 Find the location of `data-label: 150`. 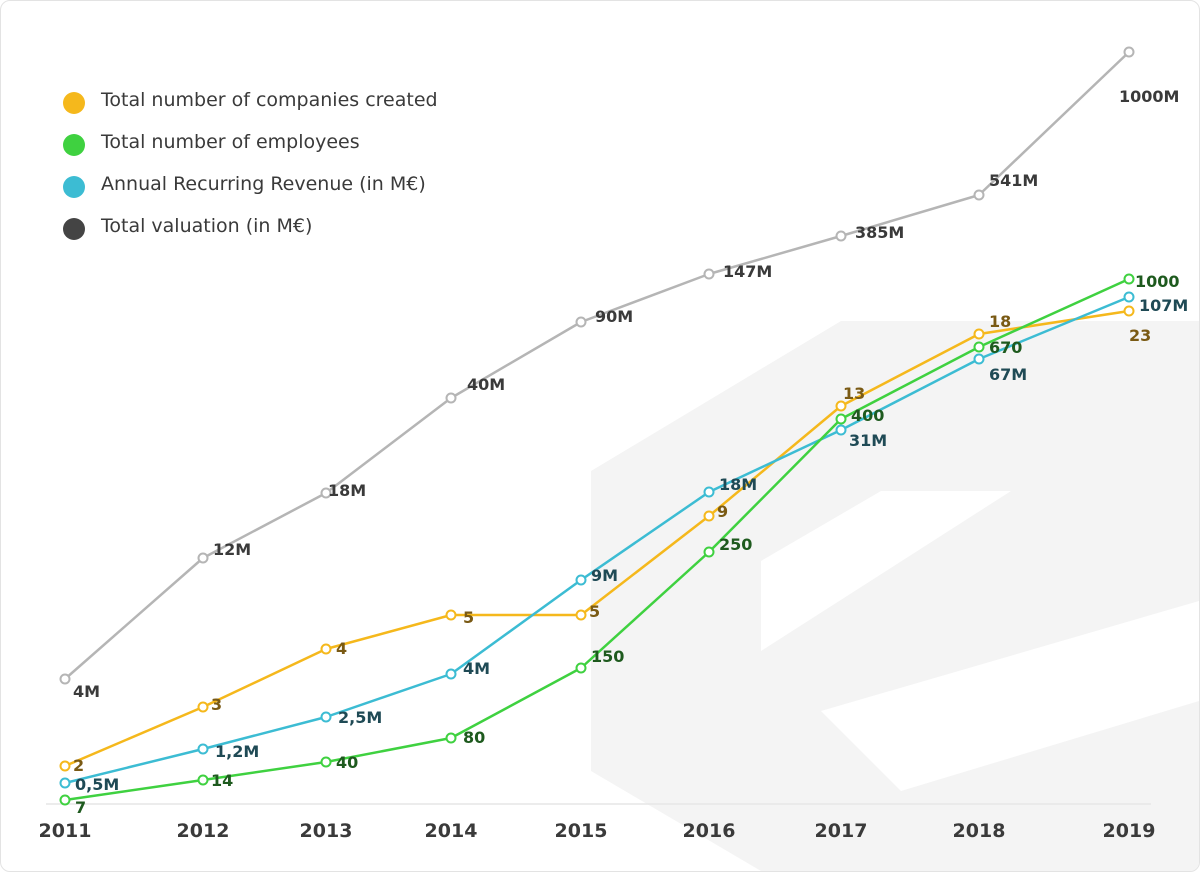

data-label: 150 is located at coordinates (607, 656).